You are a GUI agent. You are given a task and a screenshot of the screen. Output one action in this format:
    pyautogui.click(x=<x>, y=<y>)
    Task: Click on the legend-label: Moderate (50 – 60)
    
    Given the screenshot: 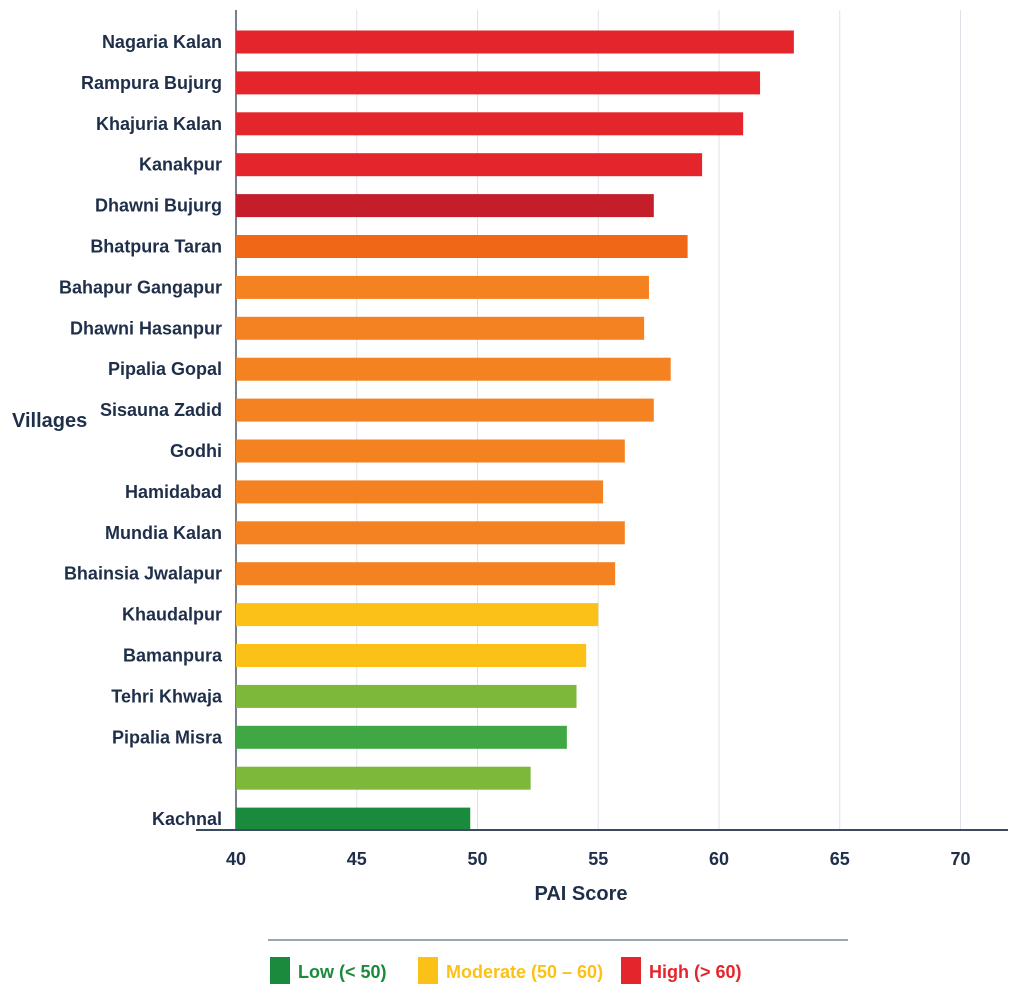 What is the action you would take?
    pyautogui.click(x=524, y=972)
    